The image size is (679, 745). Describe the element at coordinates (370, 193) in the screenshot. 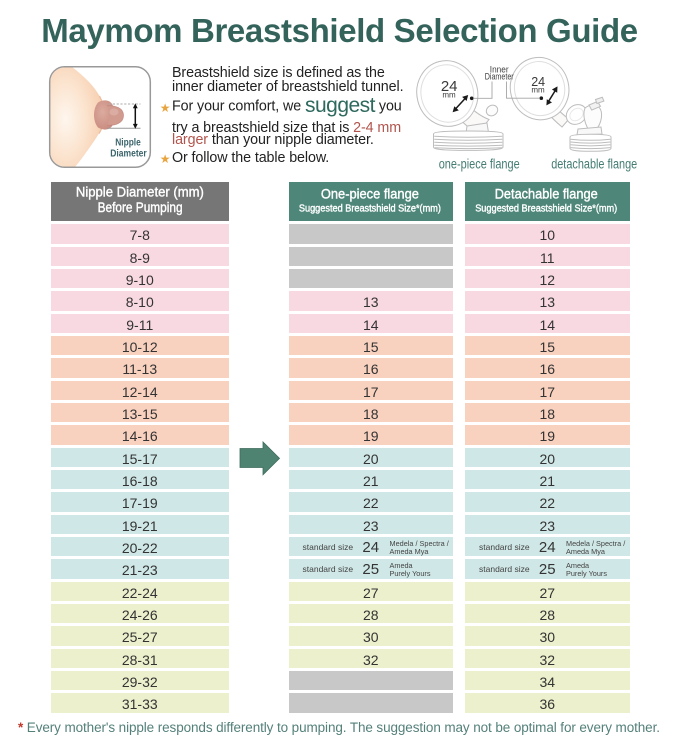

I see `svg-text: One-piece flange` at that location.